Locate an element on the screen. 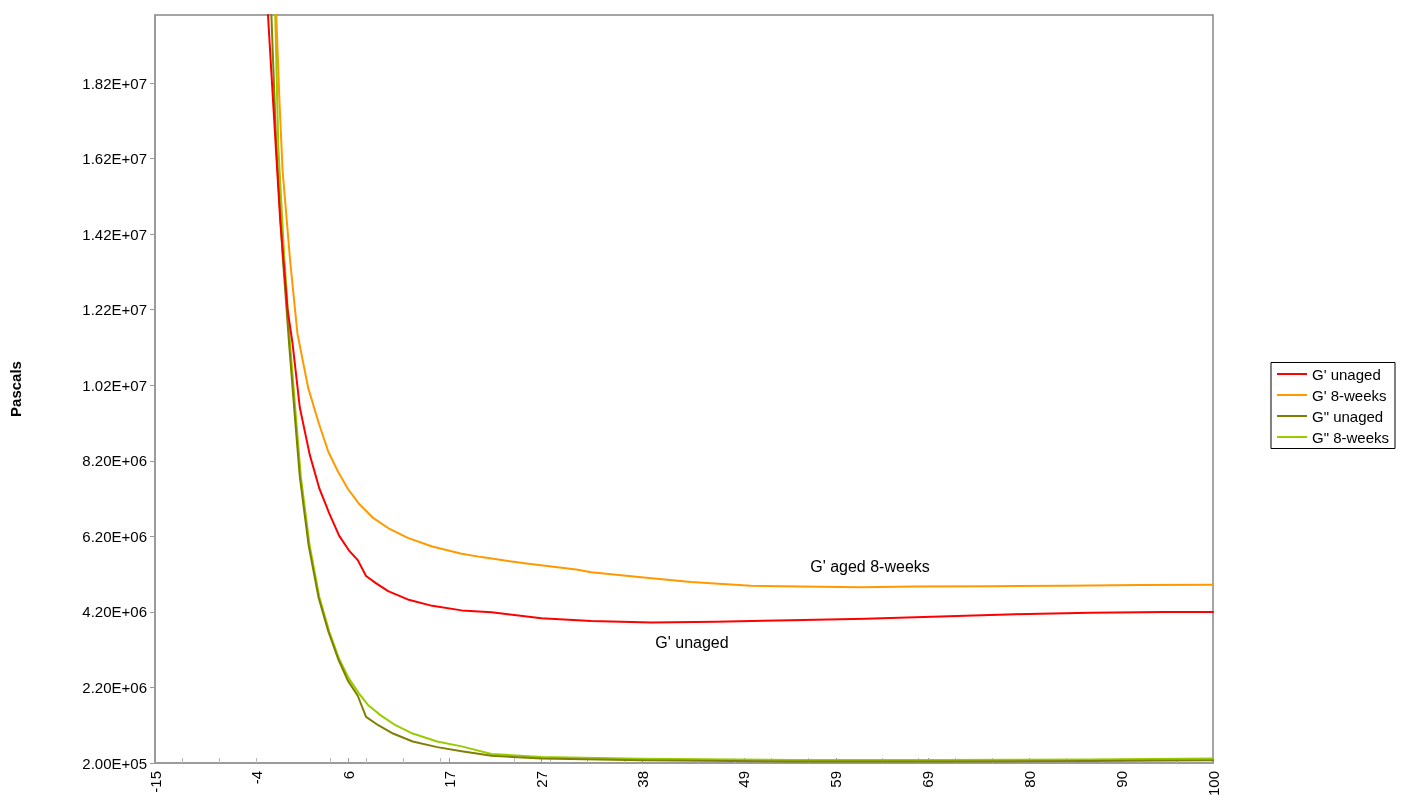 The height and width of the screenshot is (811, 1401). y-axis-title: Pascals is located at coordinates (15, 389).